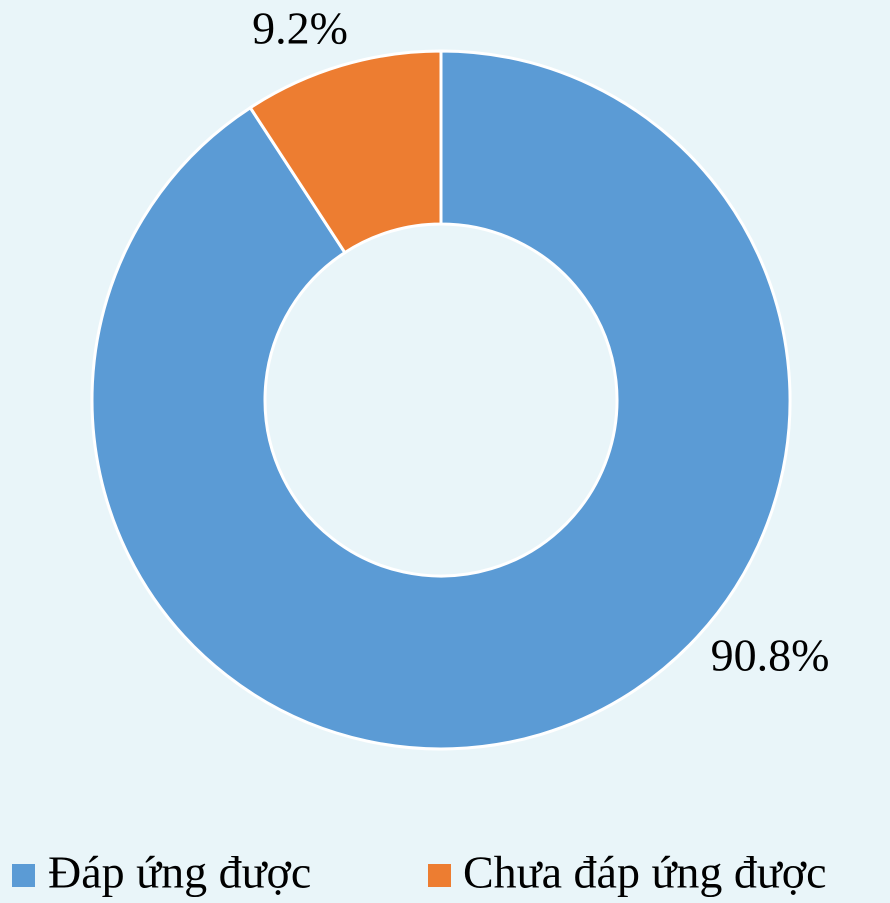 The image size is (890, 903). I want to click on data-label: 90.8%, so click(770, 655).